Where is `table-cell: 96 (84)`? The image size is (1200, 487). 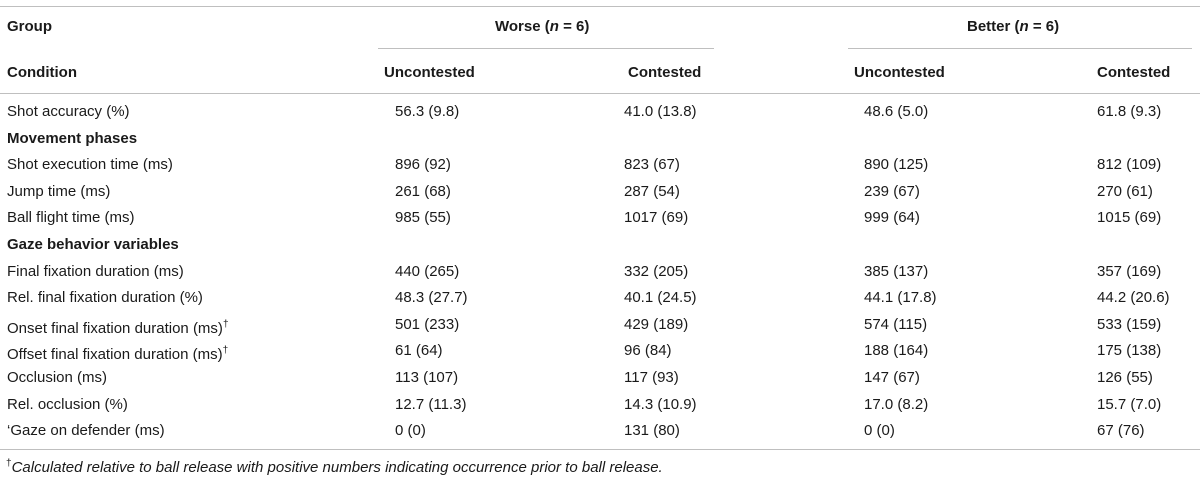
table-cell: 96 (84) is located at coordinates (648, 350).